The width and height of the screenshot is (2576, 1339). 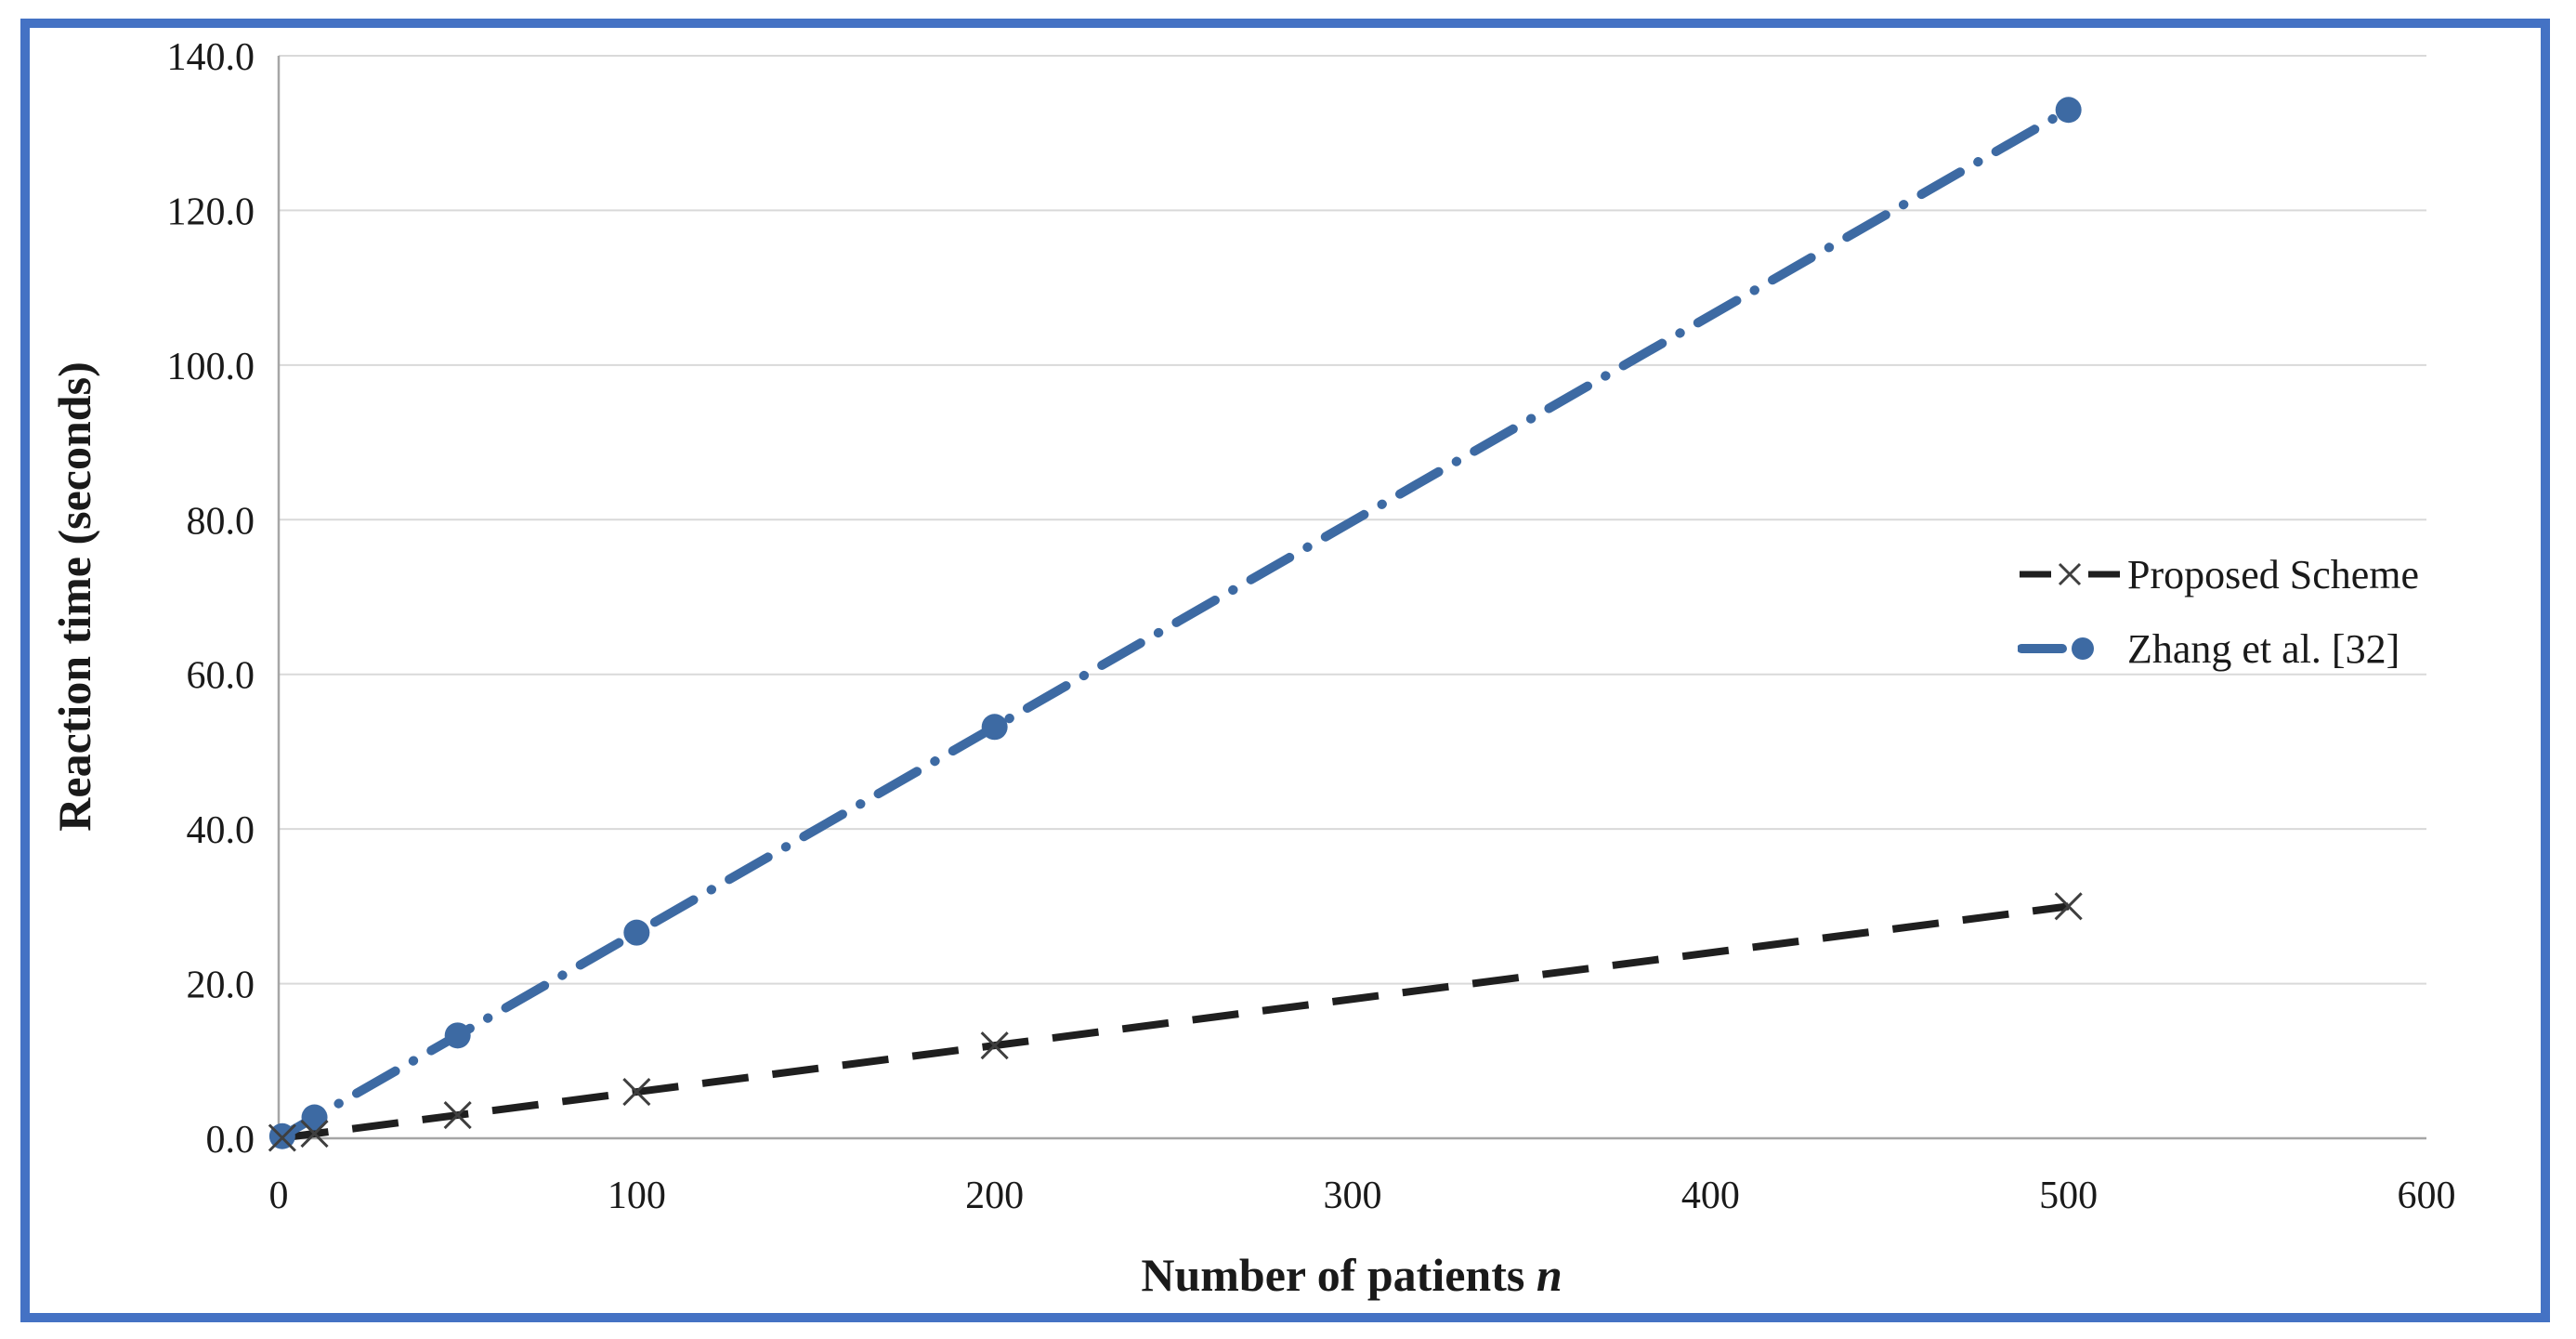 What do you see at coordinates (1353, 1196) in the screenshot?
I see `x-tick-label: 300` at bounding box center [1353, 1196].